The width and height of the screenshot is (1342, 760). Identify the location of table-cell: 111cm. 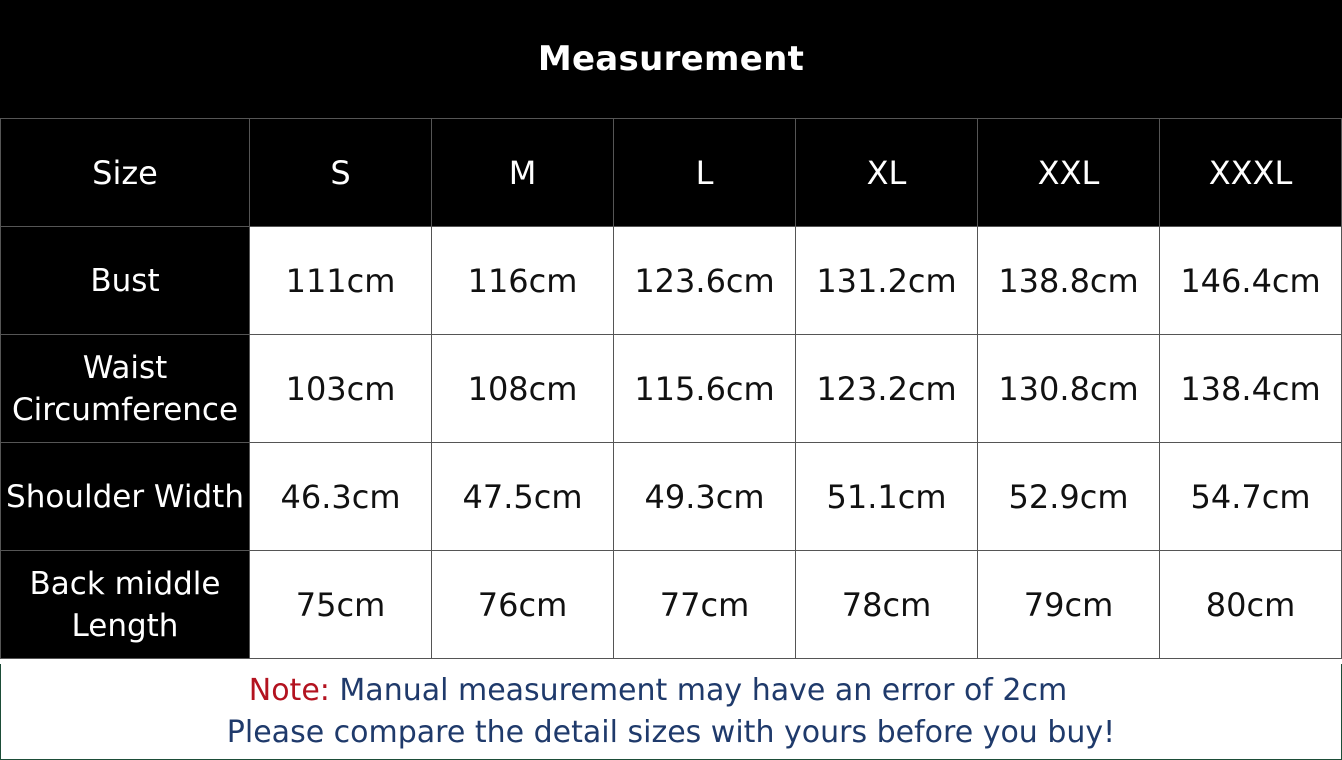
(340, 280).